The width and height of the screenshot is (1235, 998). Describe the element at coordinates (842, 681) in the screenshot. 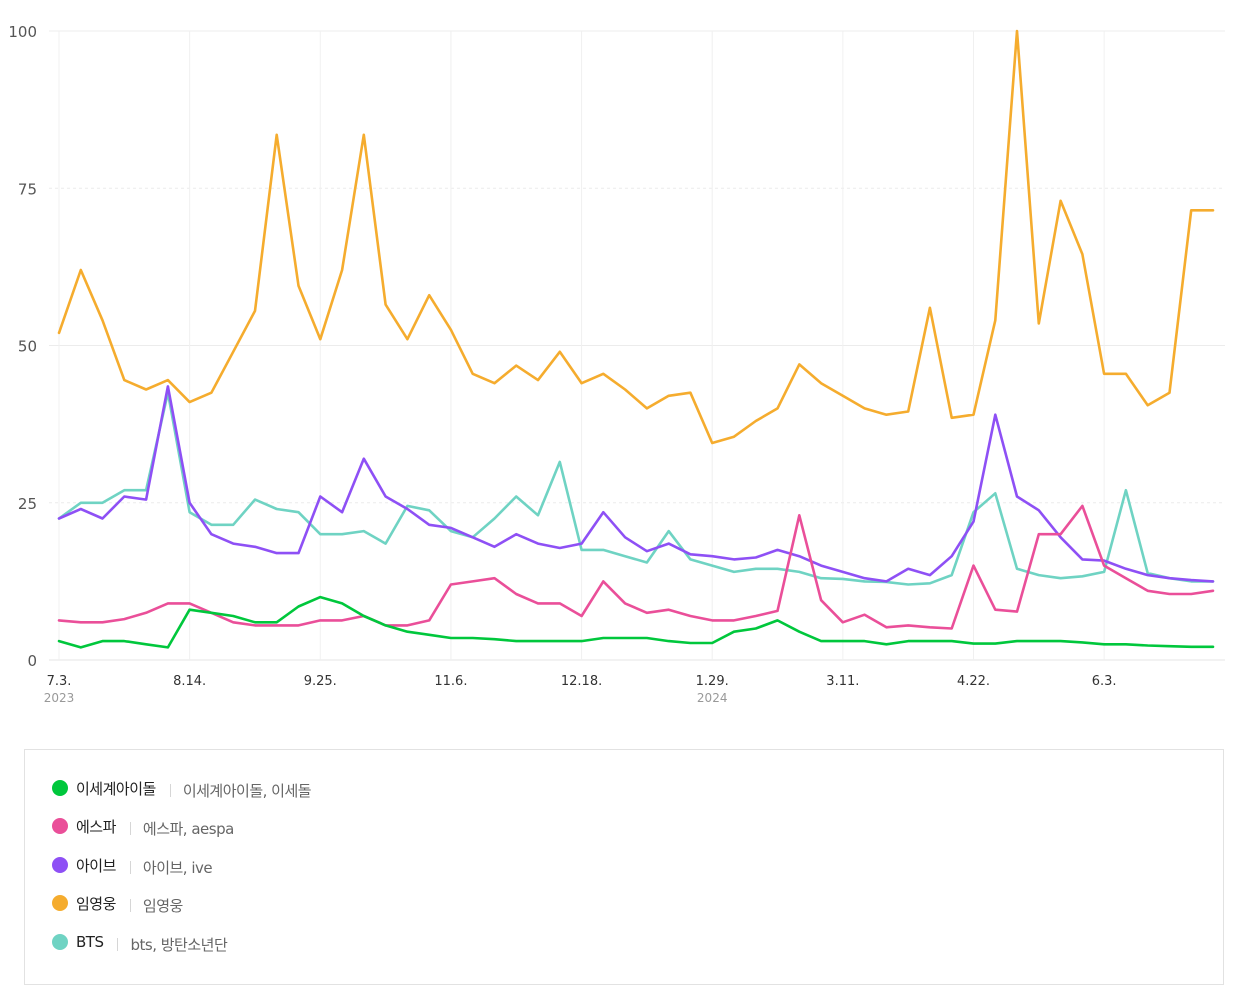

I see `x-tick-label: 3.11.` at that location.